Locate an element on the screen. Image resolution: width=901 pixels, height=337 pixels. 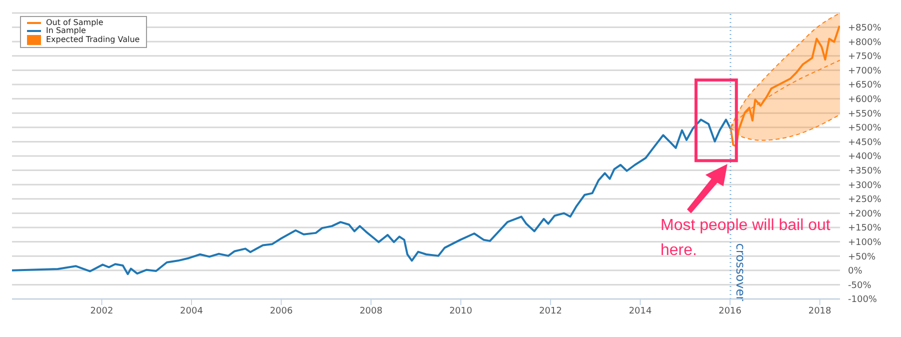
y-tick-label: +200% is located at coordinates (865, 214).